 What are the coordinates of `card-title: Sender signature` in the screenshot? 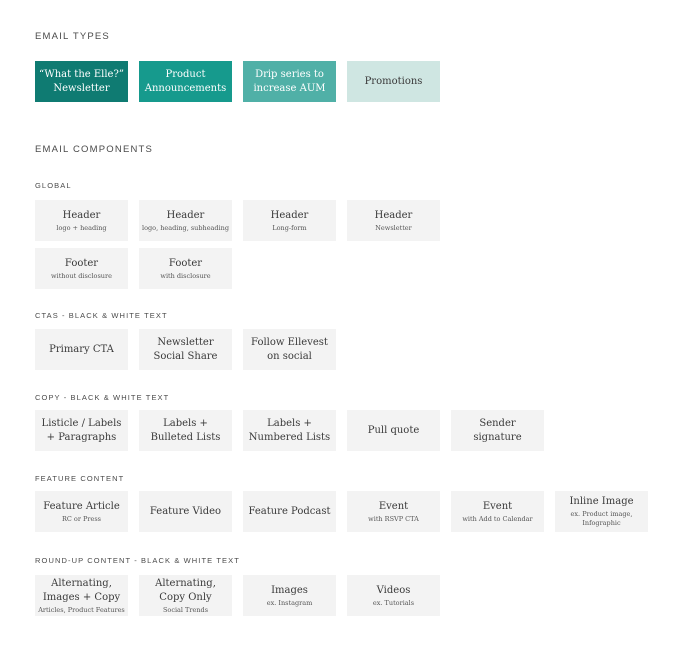 It's located at (497, 430).